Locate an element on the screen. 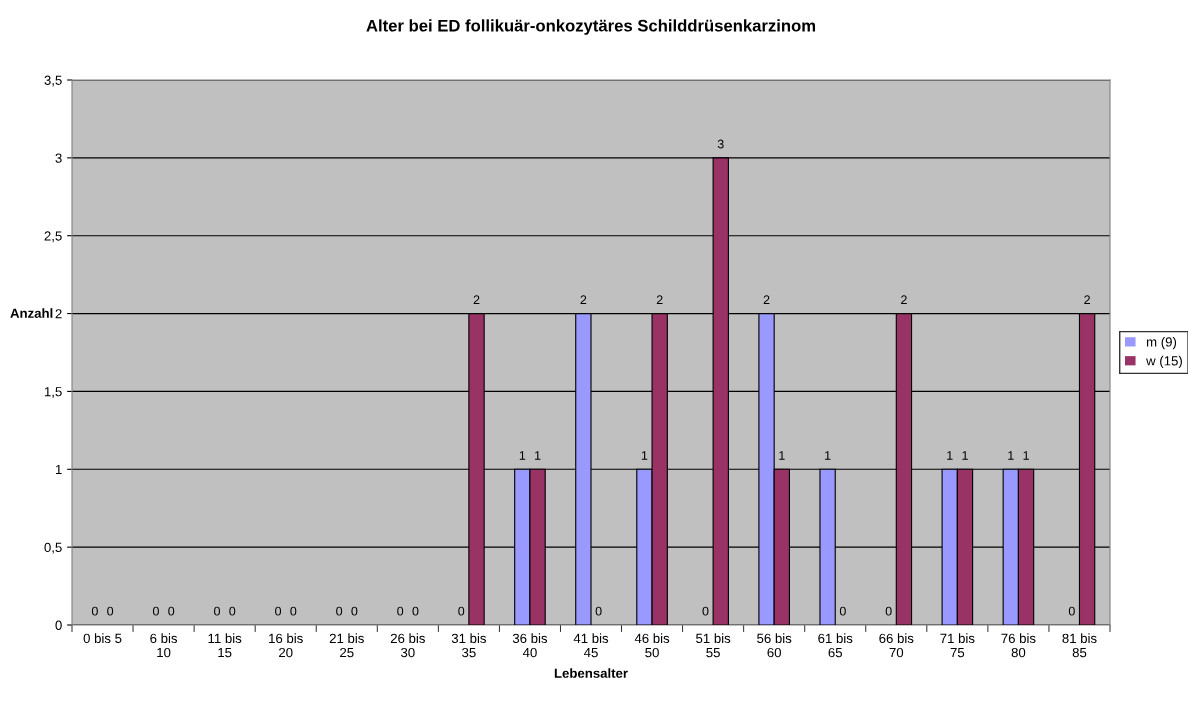 Image resolution: width=1188 pixels, height=707 pixels. y-tick-label: 1,5 is located at coordinates (53, 392).